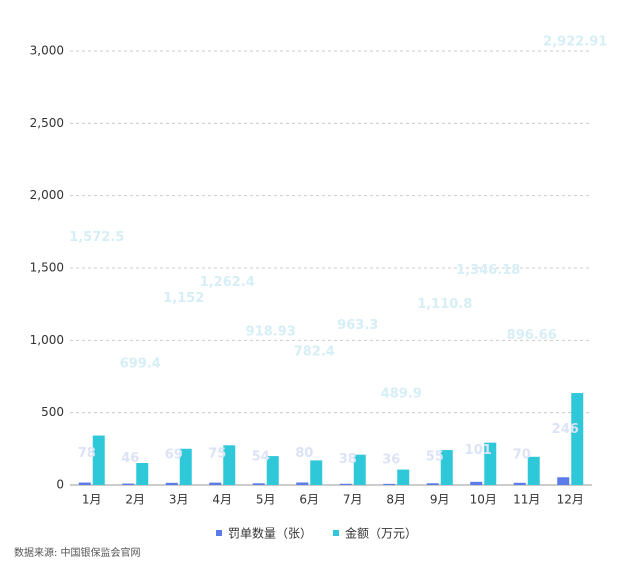 Image resolution: width=640 pixels, height=576 pixels. What do you see at coordinates (435, 457) in the screenshot?
I see `data-label: 55` at bounding box center [435, 457].